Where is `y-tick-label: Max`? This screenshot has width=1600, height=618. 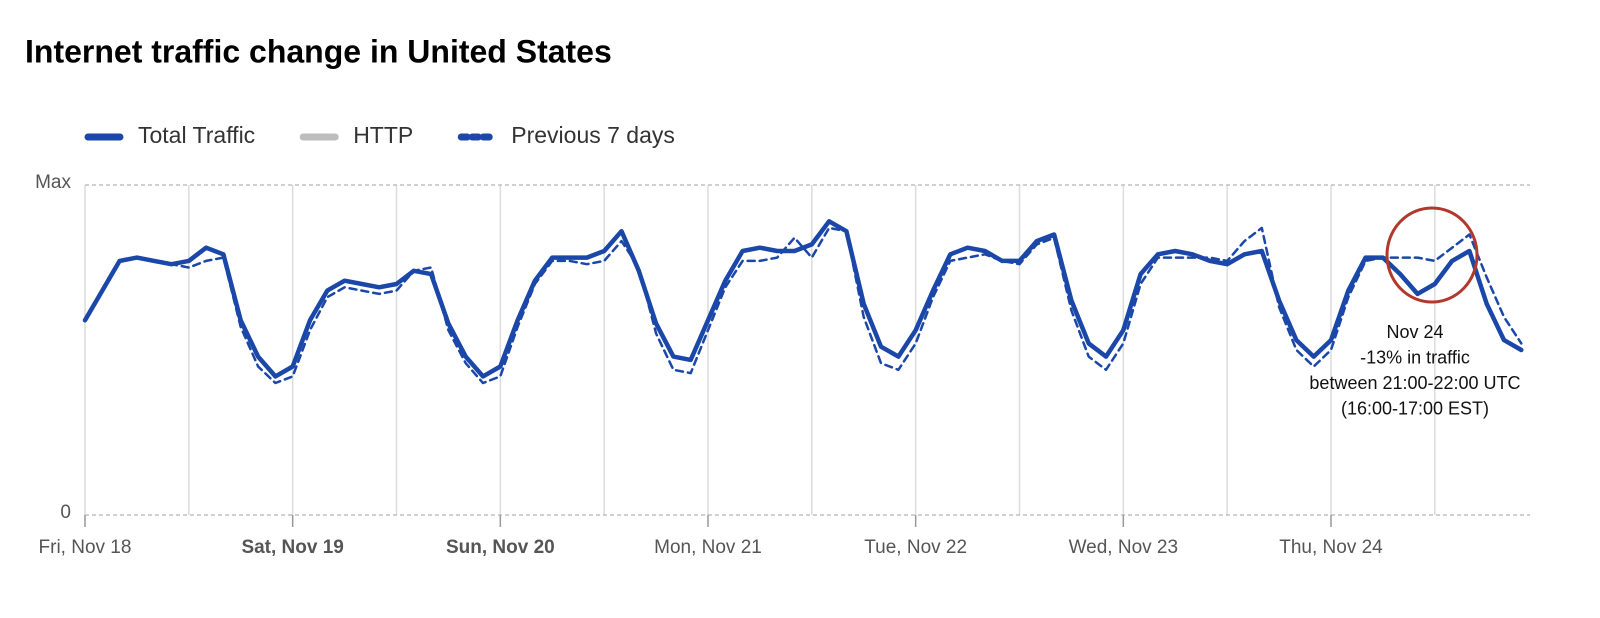 y-tick-label: Max is located at coordinates (53, 182).